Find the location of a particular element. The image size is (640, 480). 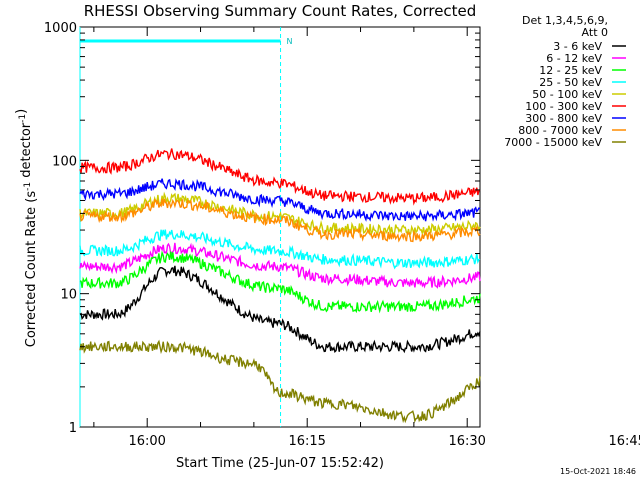

x-tick-label: 16:15 is located at coordinates (306, 441).